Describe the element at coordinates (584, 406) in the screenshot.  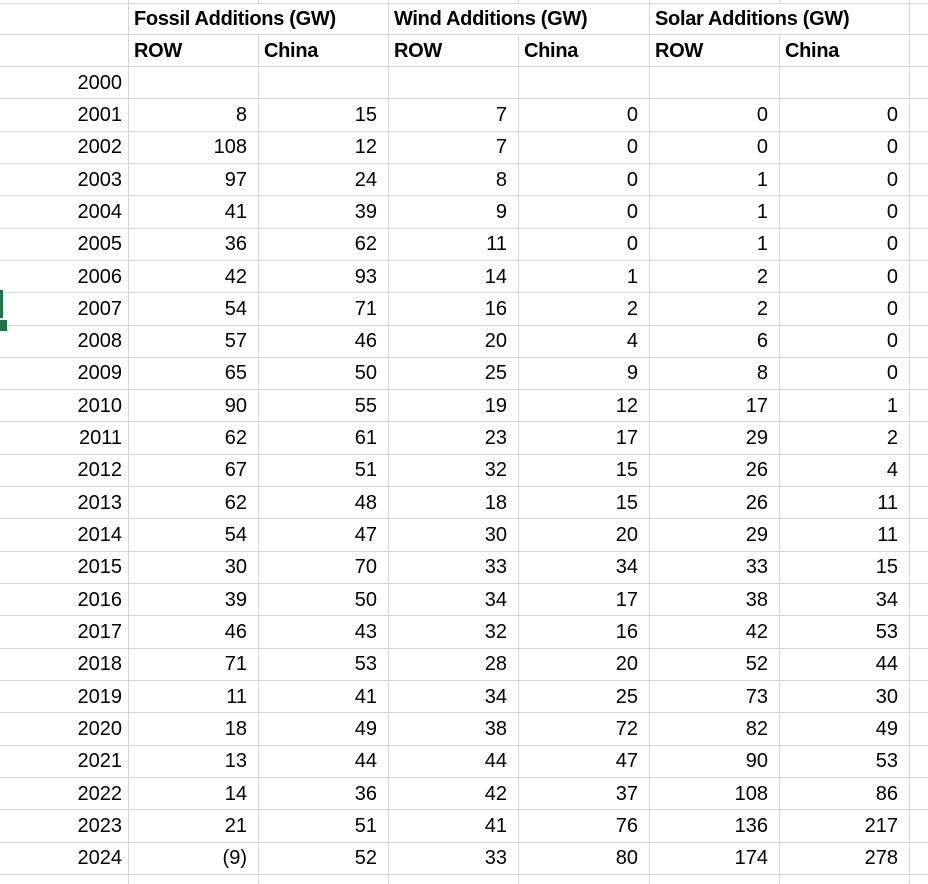
I see `value-cell: 12` at that location.